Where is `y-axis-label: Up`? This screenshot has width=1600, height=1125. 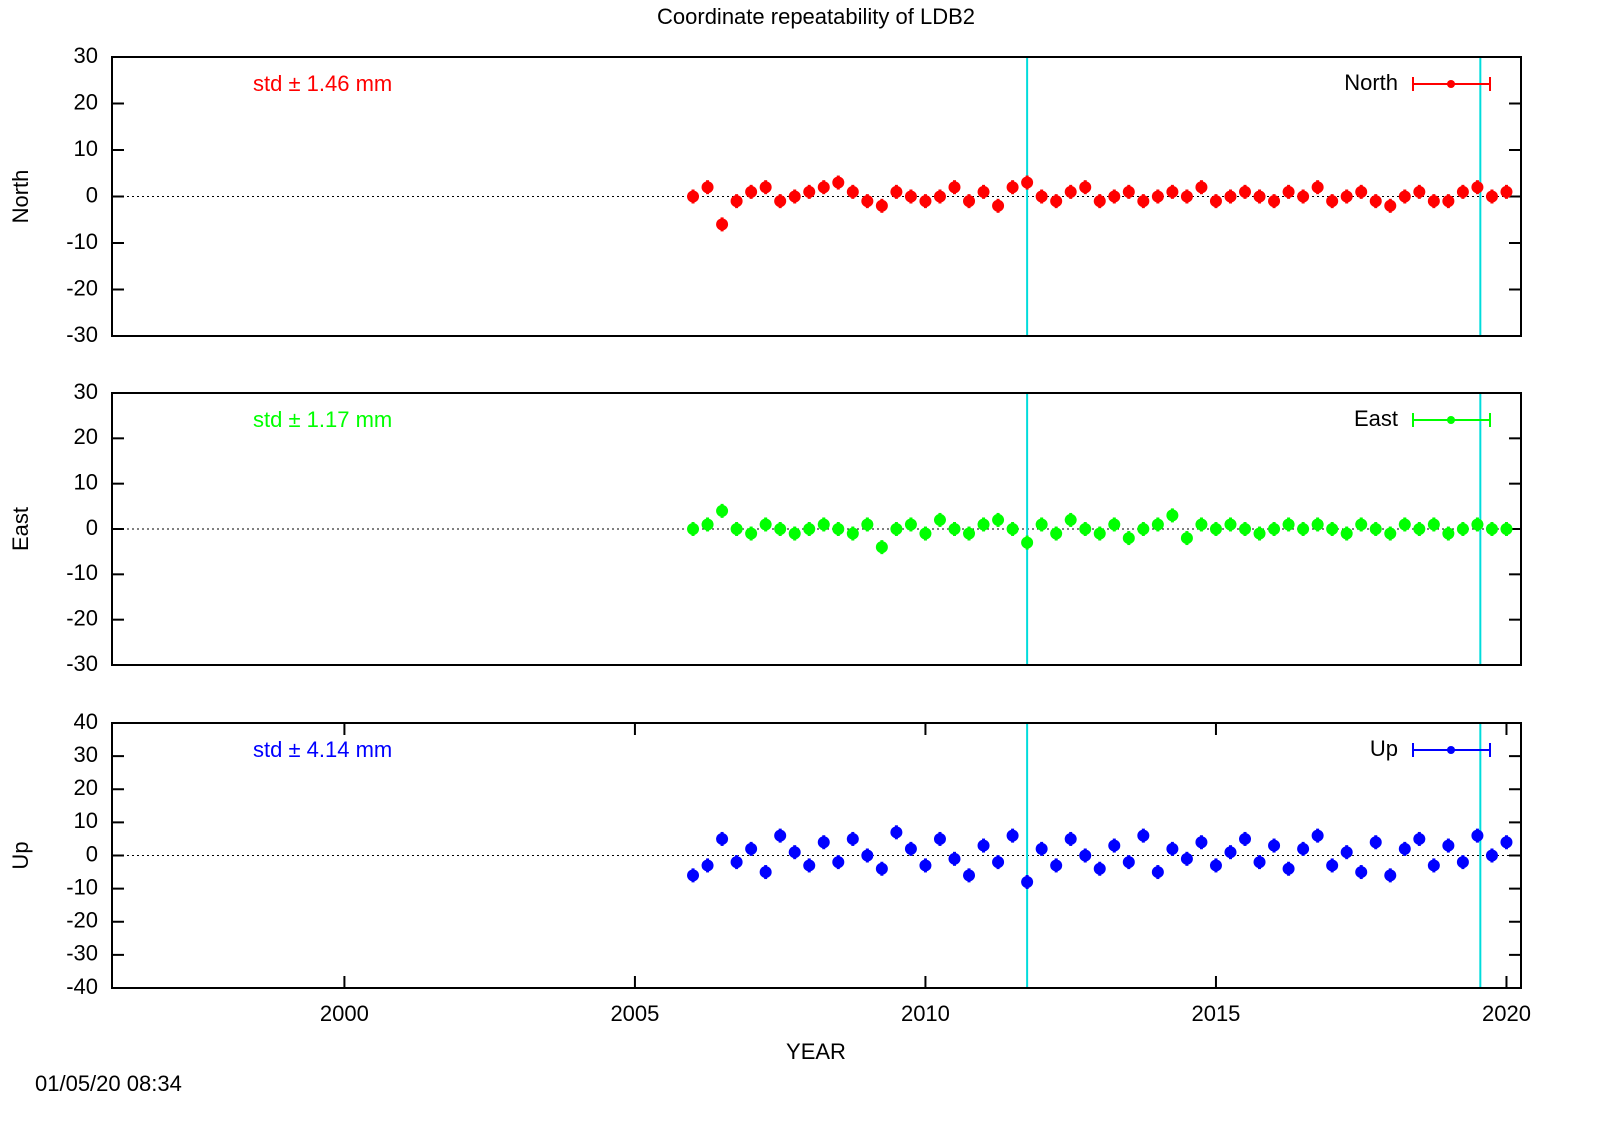 y-axis-label: Up is located at coordinates (20, 855).